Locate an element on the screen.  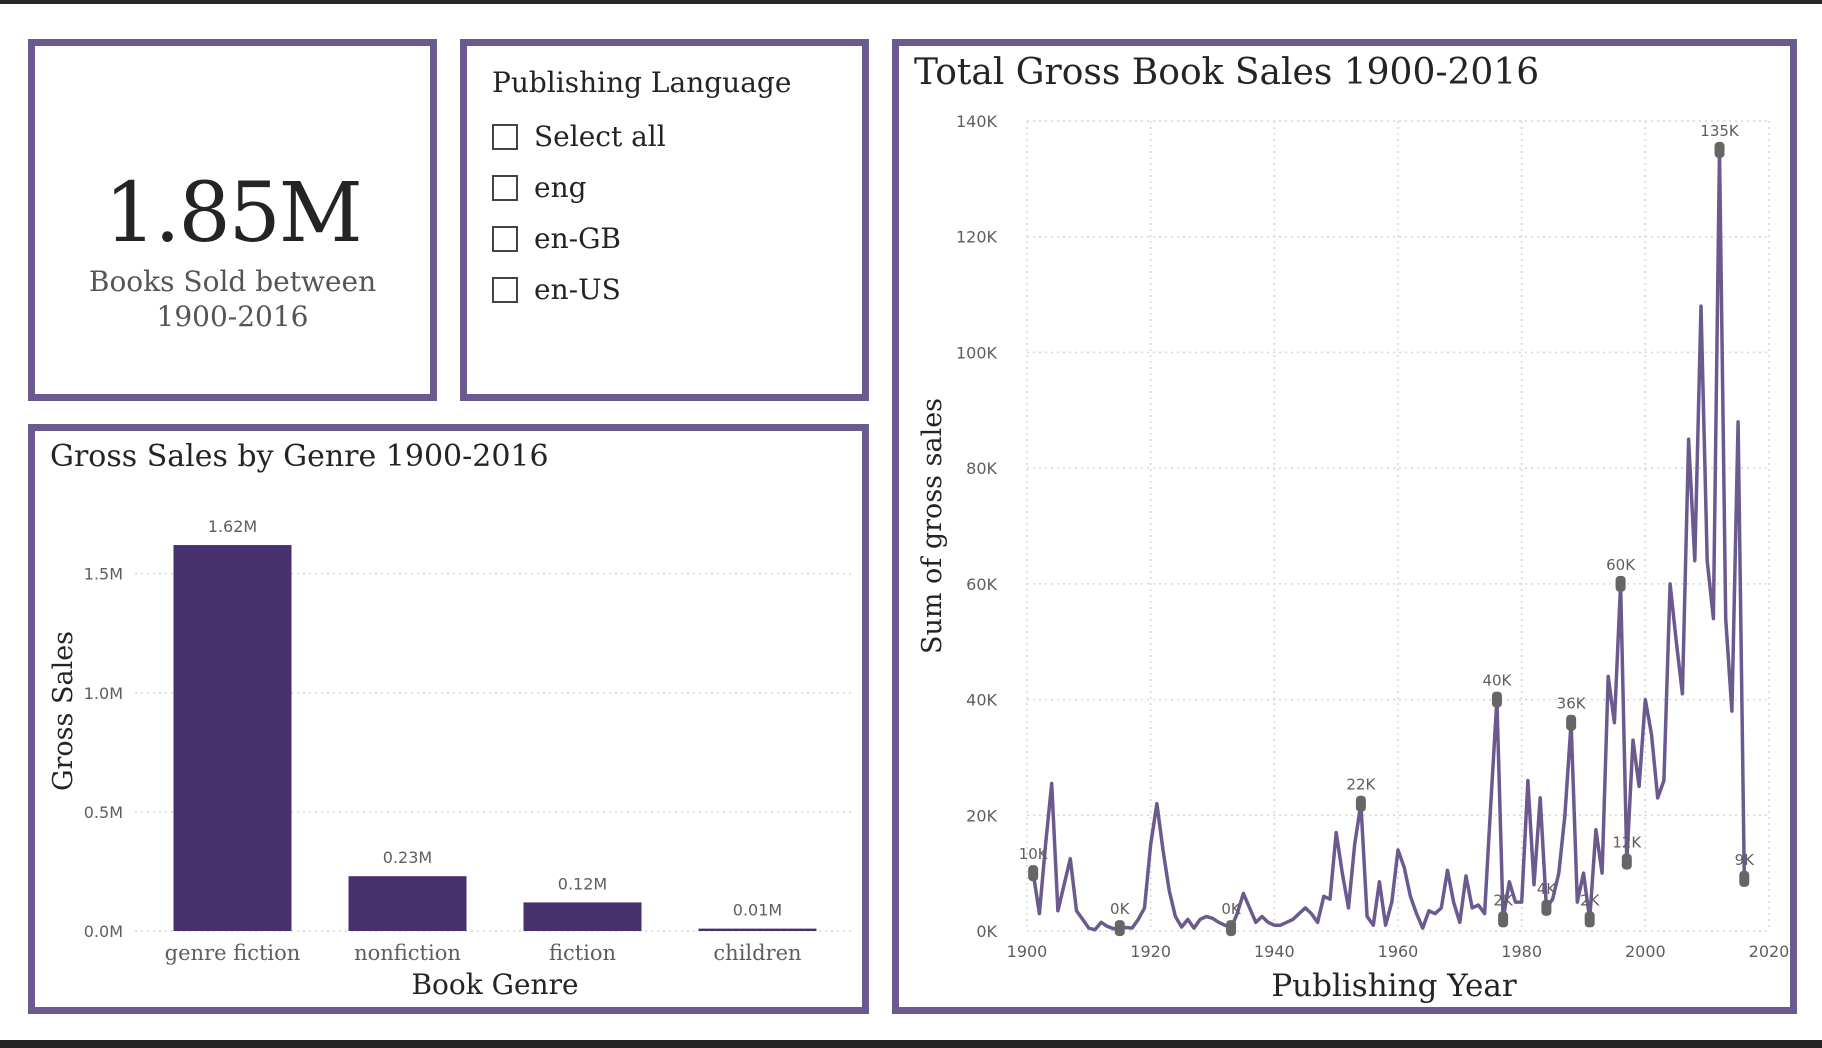
x-tick-label: 1900 is located at coordinates (1027, 951).